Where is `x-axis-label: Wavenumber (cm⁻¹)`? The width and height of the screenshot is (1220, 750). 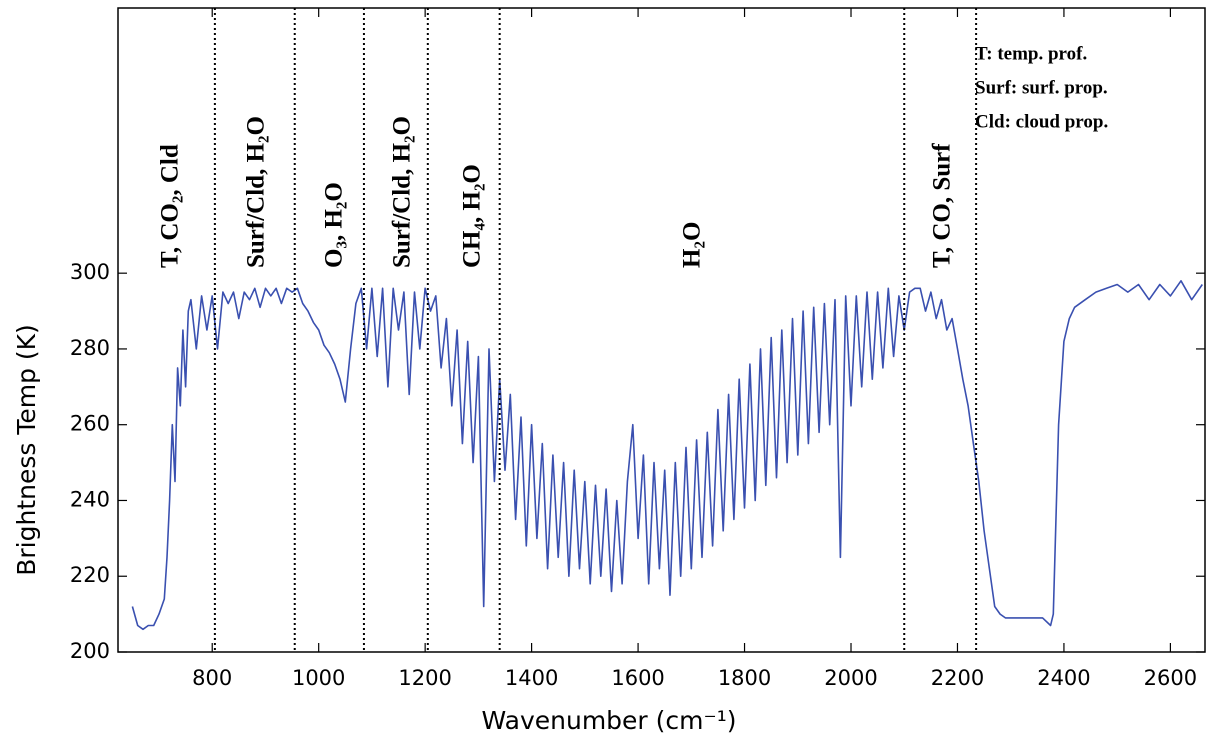 x-axis-label: Wavenumber (cm⁻¹) is located at coordinates (609, 720).